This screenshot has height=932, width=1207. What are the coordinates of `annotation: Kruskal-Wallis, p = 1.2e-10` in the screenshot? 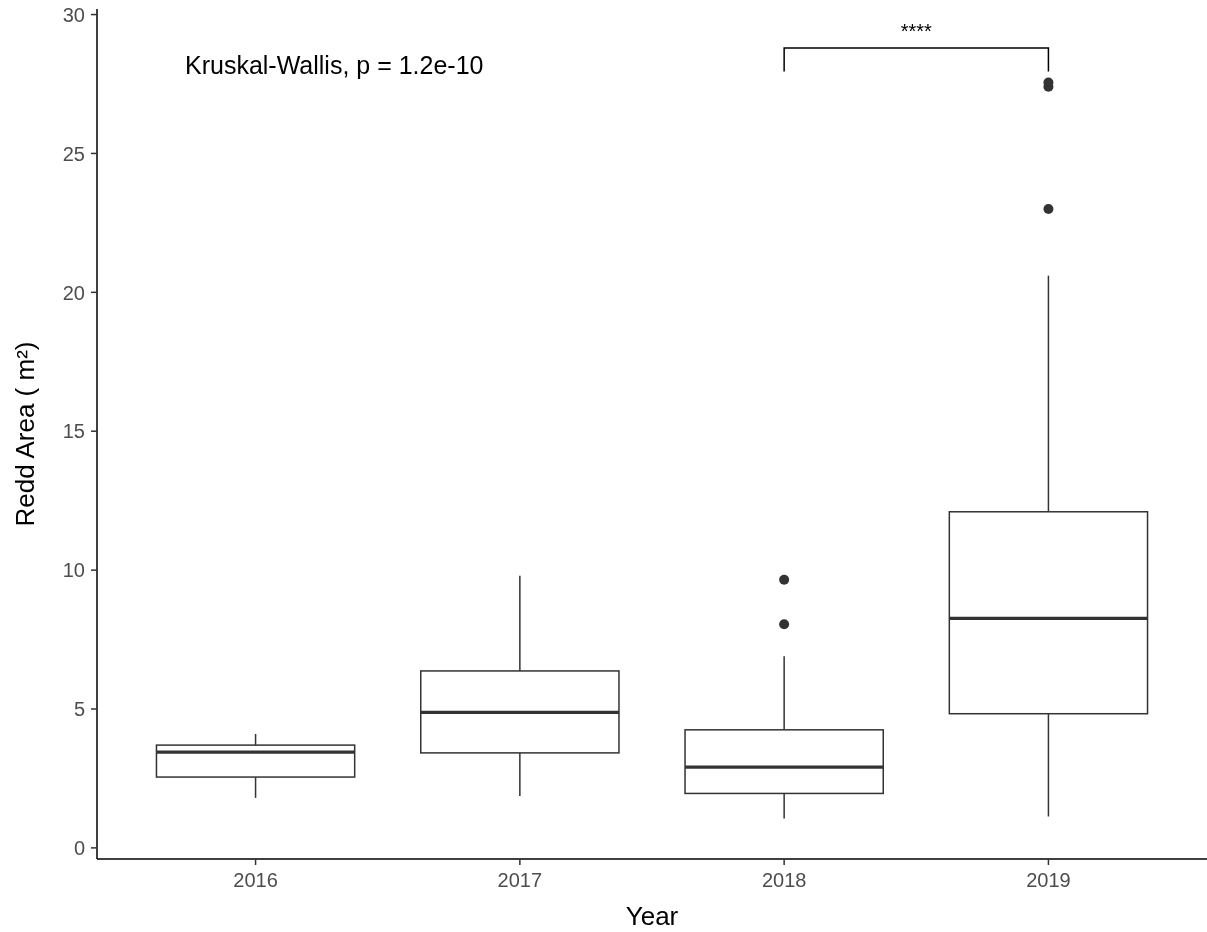 It's located at (334, 65).